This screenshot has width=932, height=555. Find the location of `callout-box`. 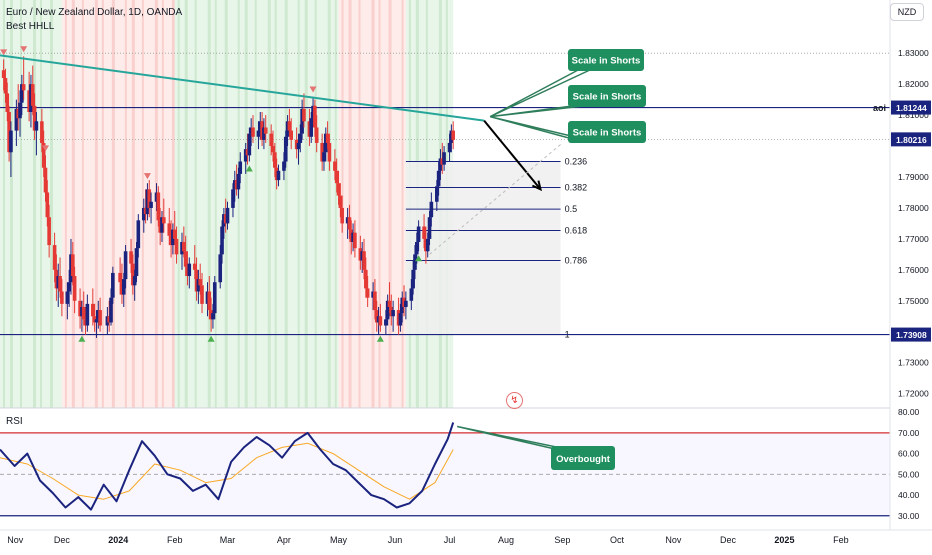

callout-box is located at coordinates (607, 96).